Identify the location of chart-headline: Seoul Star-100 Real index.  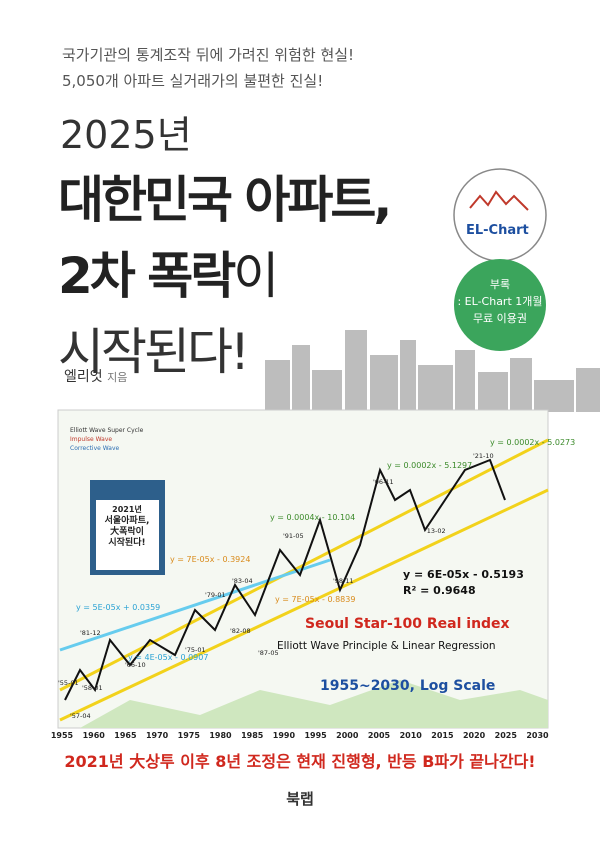
(407, 624).